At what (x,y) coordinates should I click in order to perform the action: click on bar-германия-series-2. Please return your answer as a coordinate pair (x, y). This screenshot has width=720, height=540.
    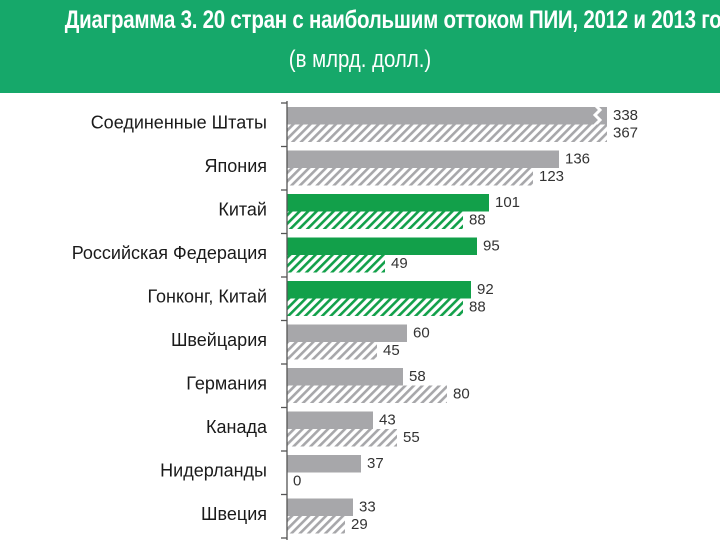
    Looking at the image, I should click on (367, 394).